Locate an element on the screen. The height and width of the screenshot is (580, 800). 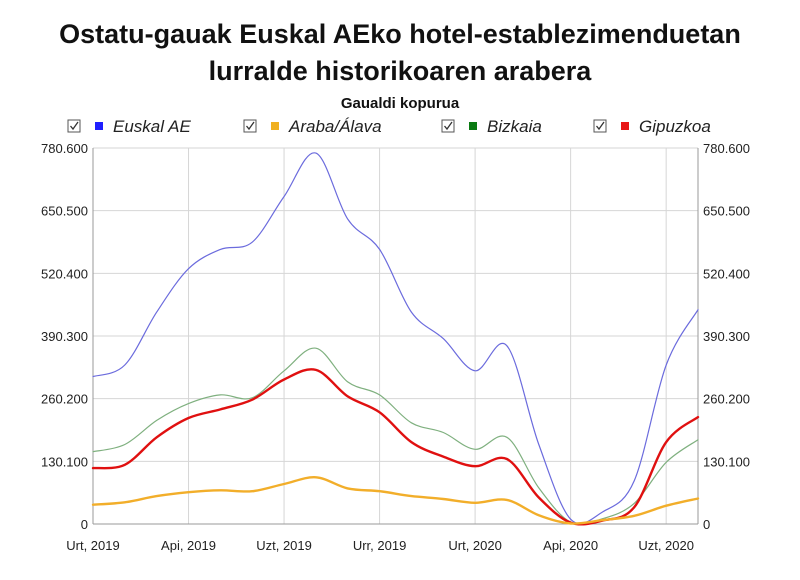
x-tick-label: Api, 2019 is located at coordinates (188, 545).